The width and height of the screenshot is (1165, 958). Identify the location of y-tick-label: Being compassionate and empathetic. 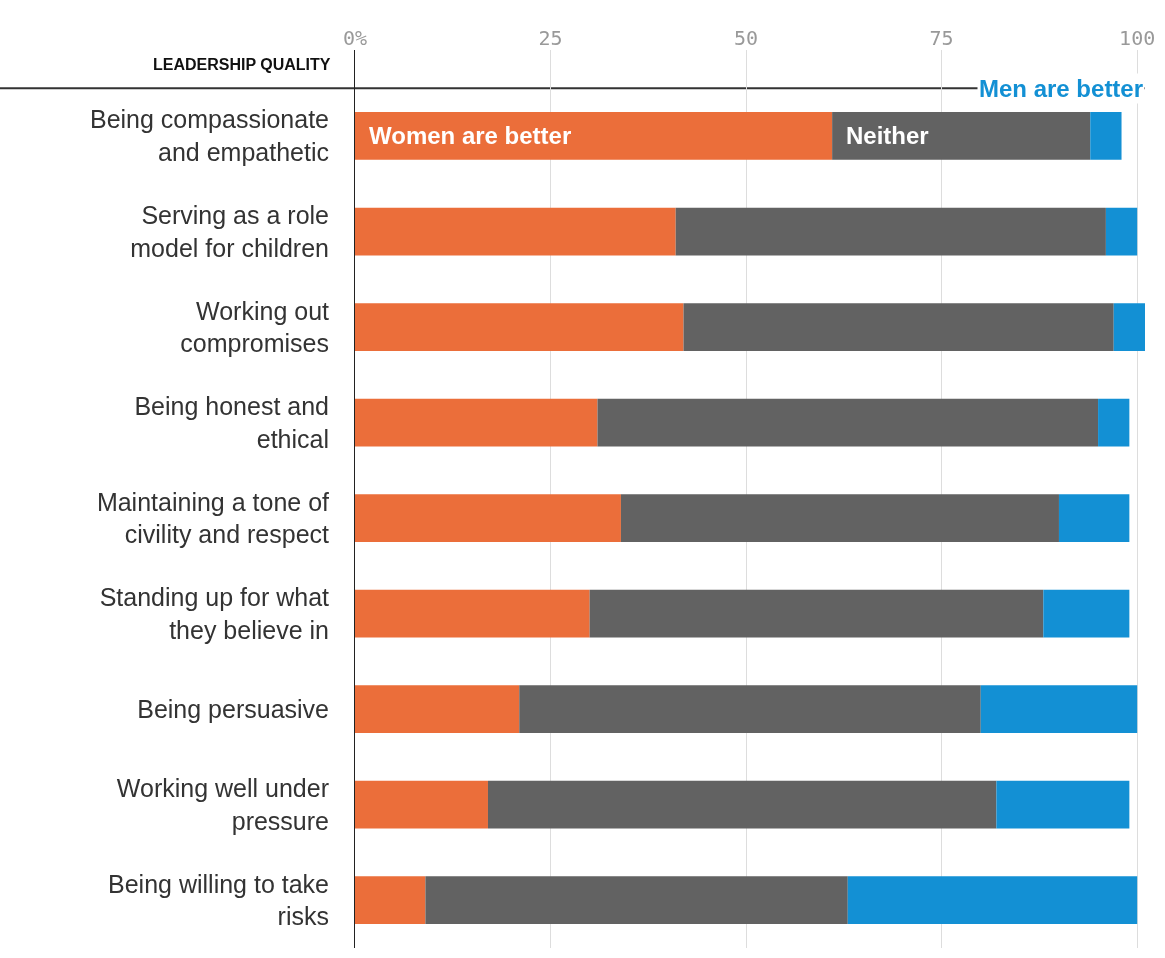
(209, 135).